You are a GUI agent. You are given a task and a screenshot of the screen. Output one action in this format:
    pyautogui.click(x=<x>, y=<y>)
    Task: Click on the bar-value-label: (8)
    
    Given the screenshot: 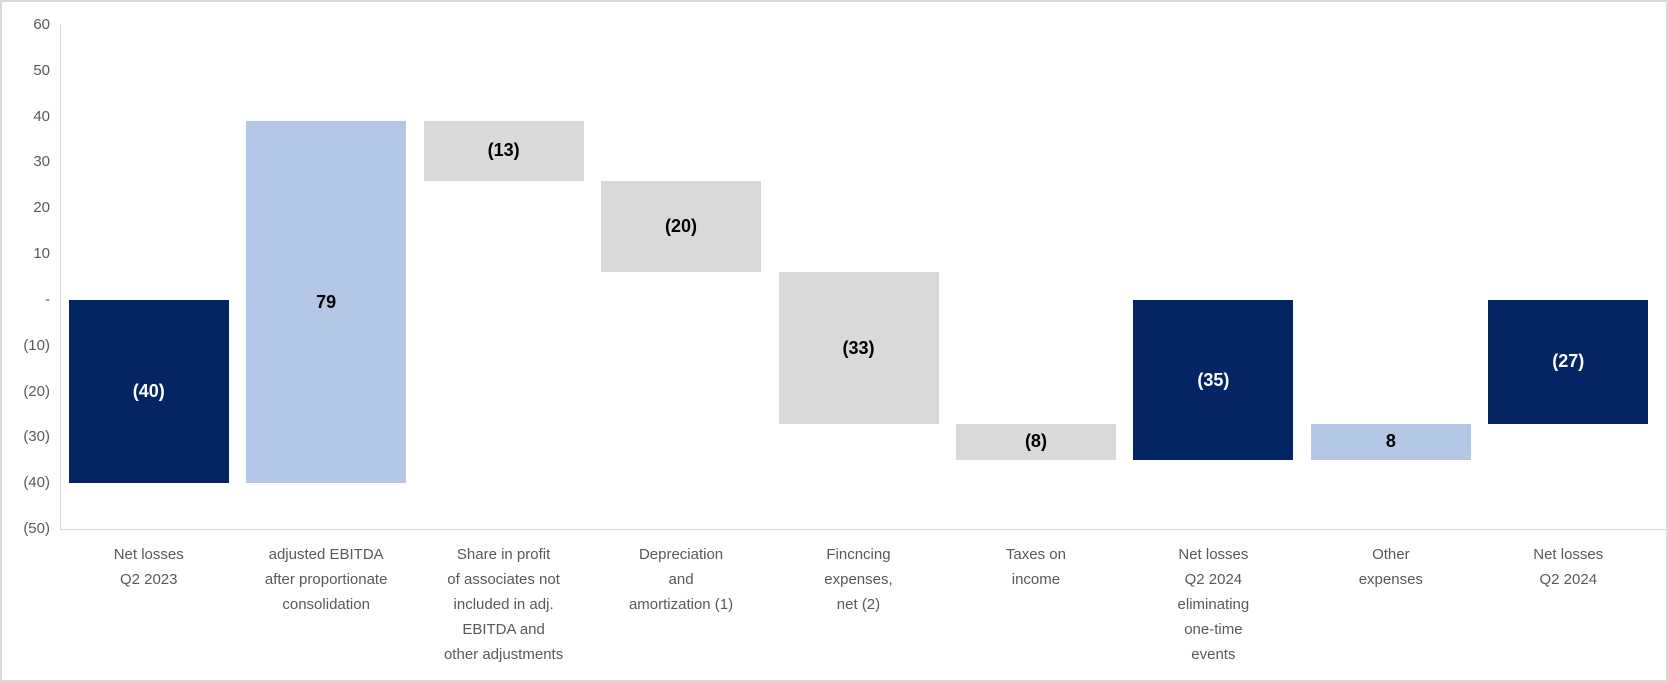 What is the action you would take?
    pyautogui.click(x=1035, y=441)
    